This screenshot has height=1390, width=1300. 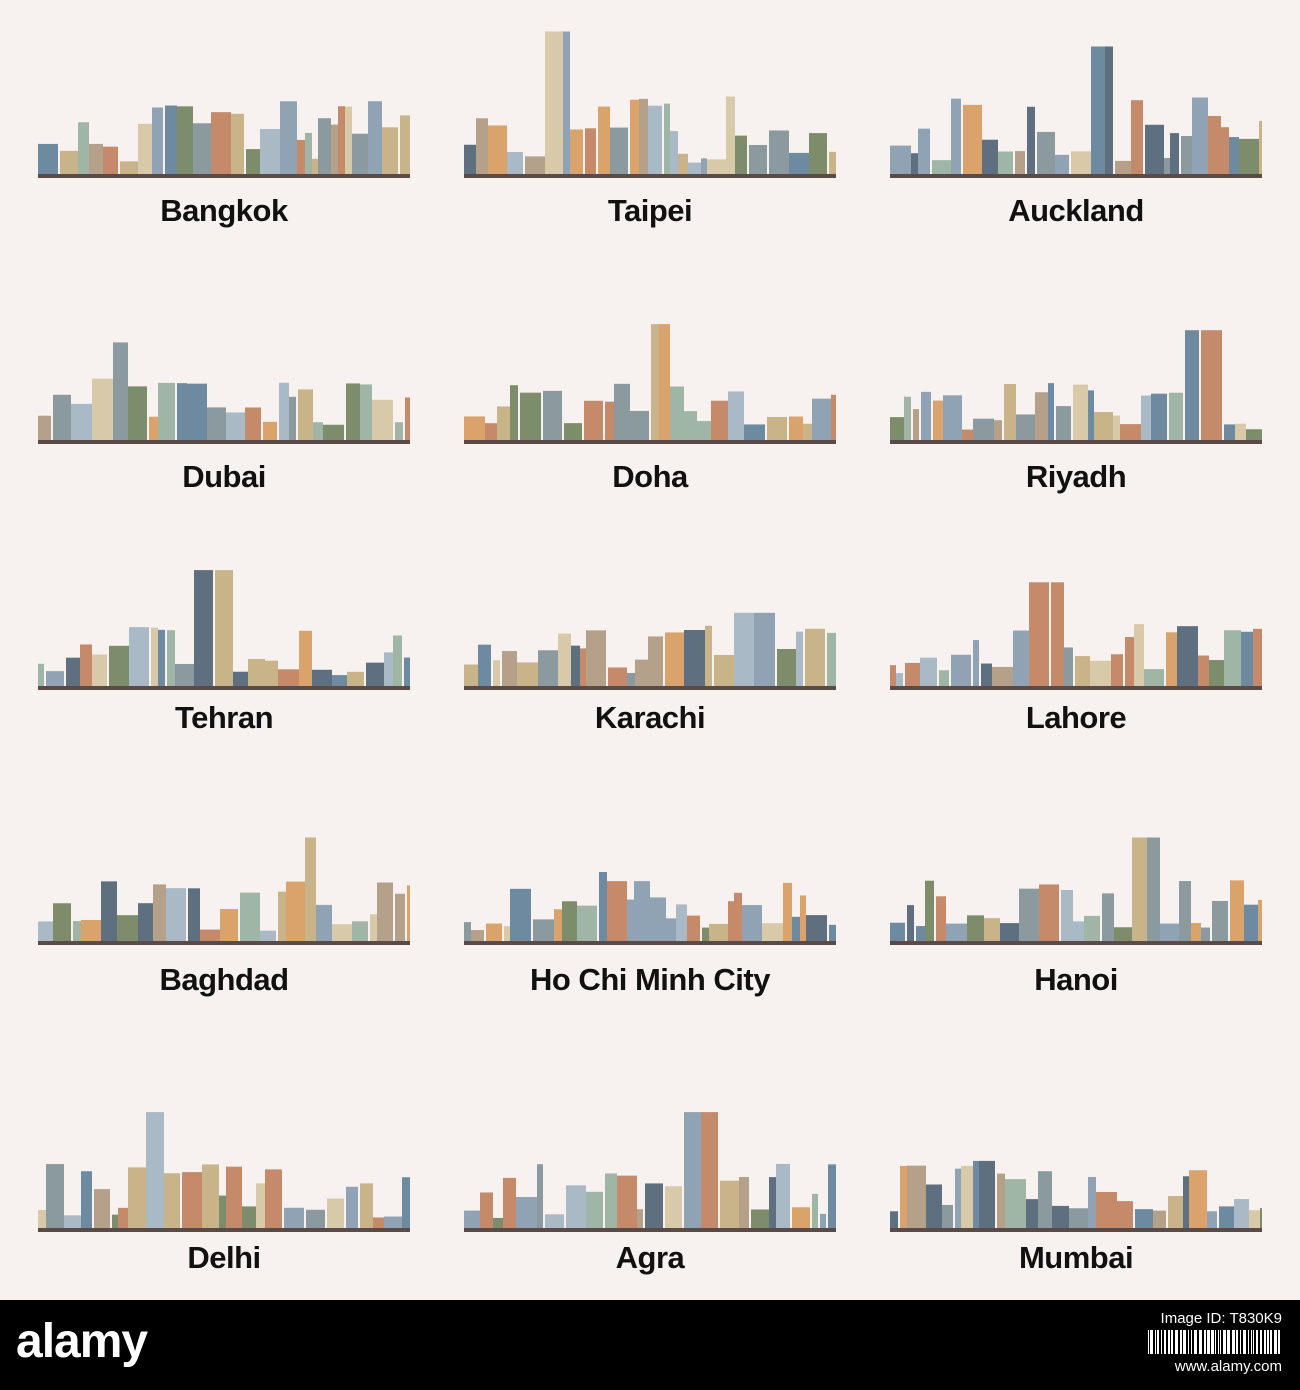 I want to click on delhi-skyline-illustration, so click(x=224, y=1172).